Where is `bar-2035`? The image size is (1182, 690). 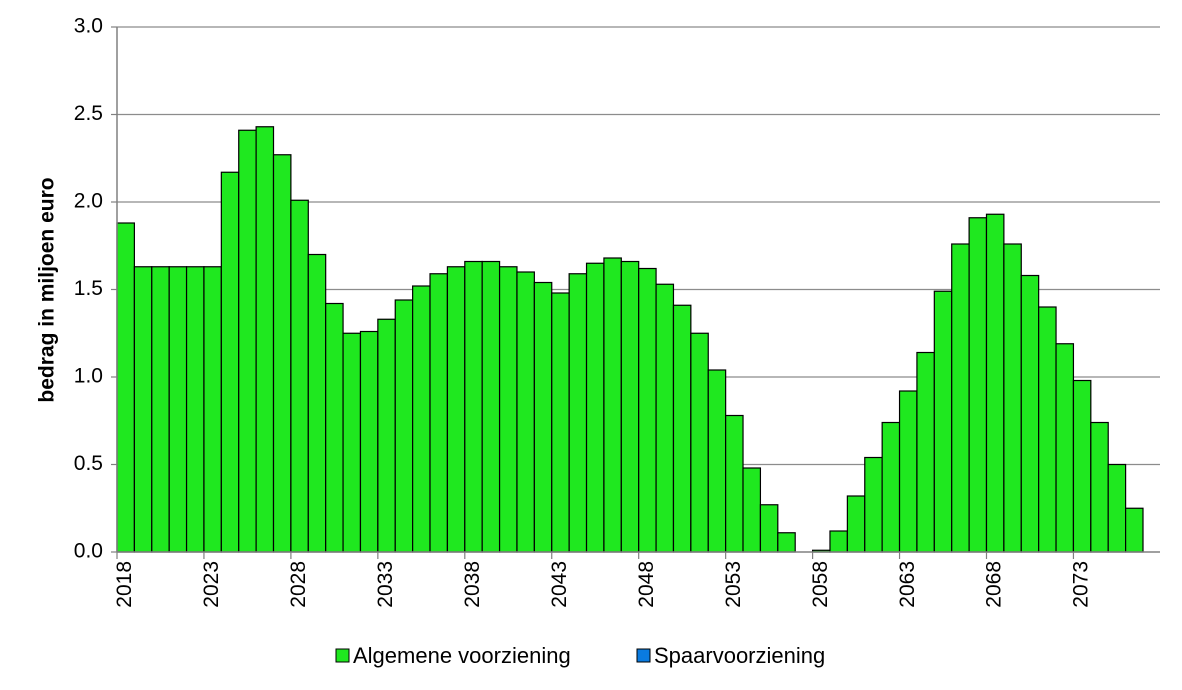
bar-2035 is located at coordinates (421, 419).